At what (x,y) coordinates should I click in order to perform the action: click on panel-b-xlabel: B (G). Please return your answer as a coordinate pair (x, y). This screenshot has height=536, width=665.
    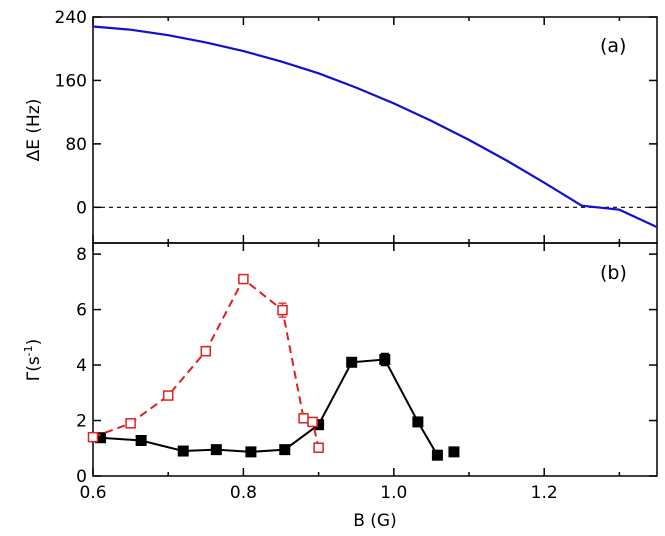
    Looking at the image, I should click on (375, 521).